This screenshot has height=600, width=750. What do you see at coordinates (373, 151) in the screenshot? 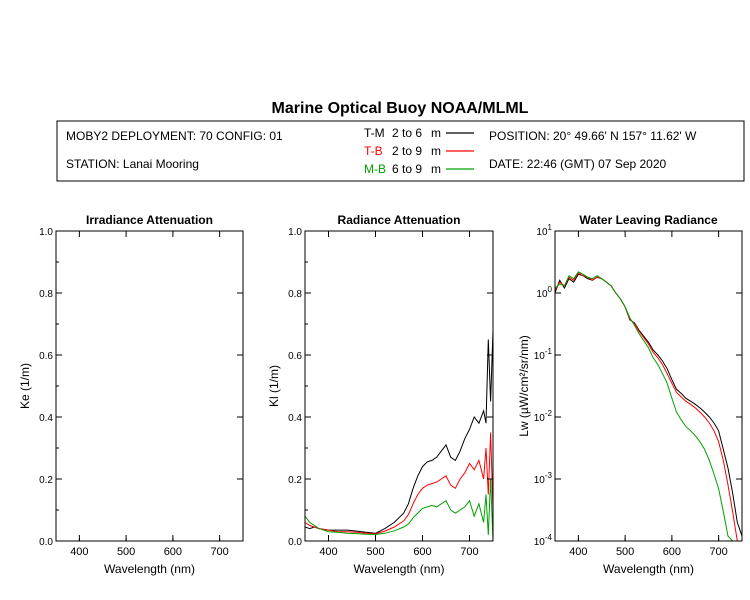
I see `legend-code-t-b: T-B` at bounding box center [373, 151].